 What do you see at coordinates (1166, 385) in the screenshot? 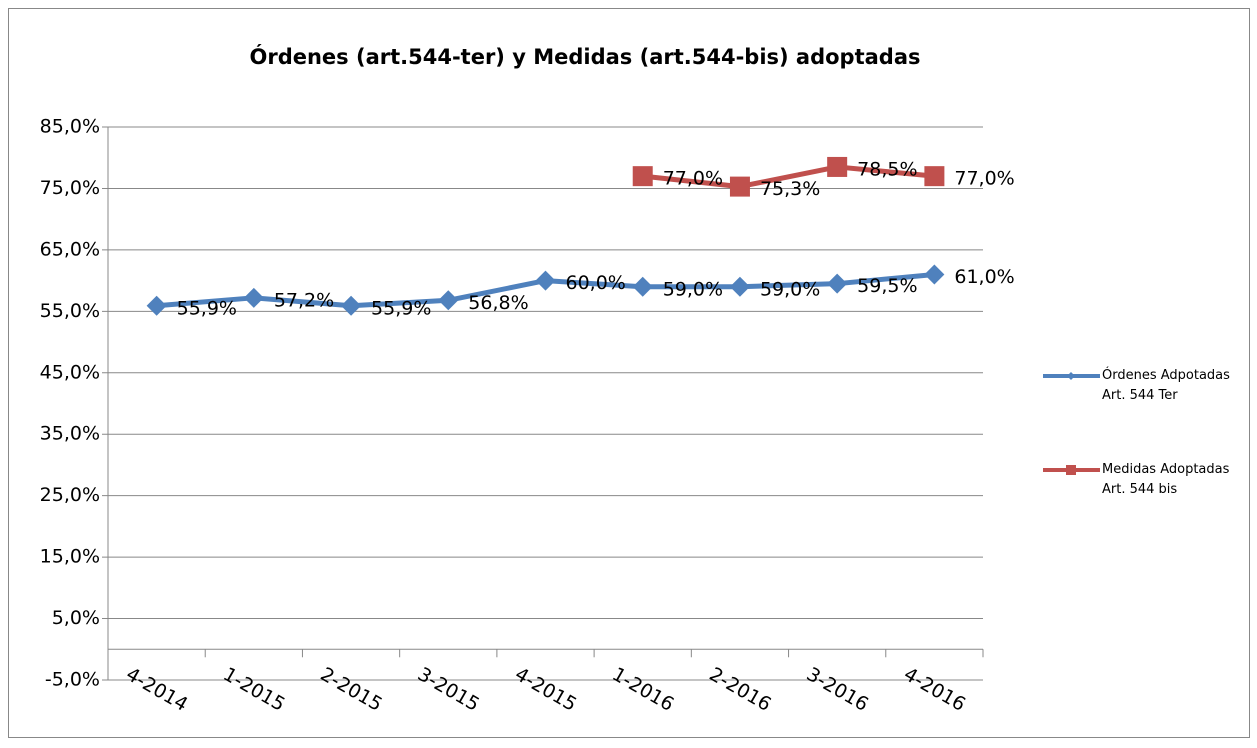
I see `legend-label: Órdenes Adpotadas Art. 544 Ter` at bounding box center [1166, 385].